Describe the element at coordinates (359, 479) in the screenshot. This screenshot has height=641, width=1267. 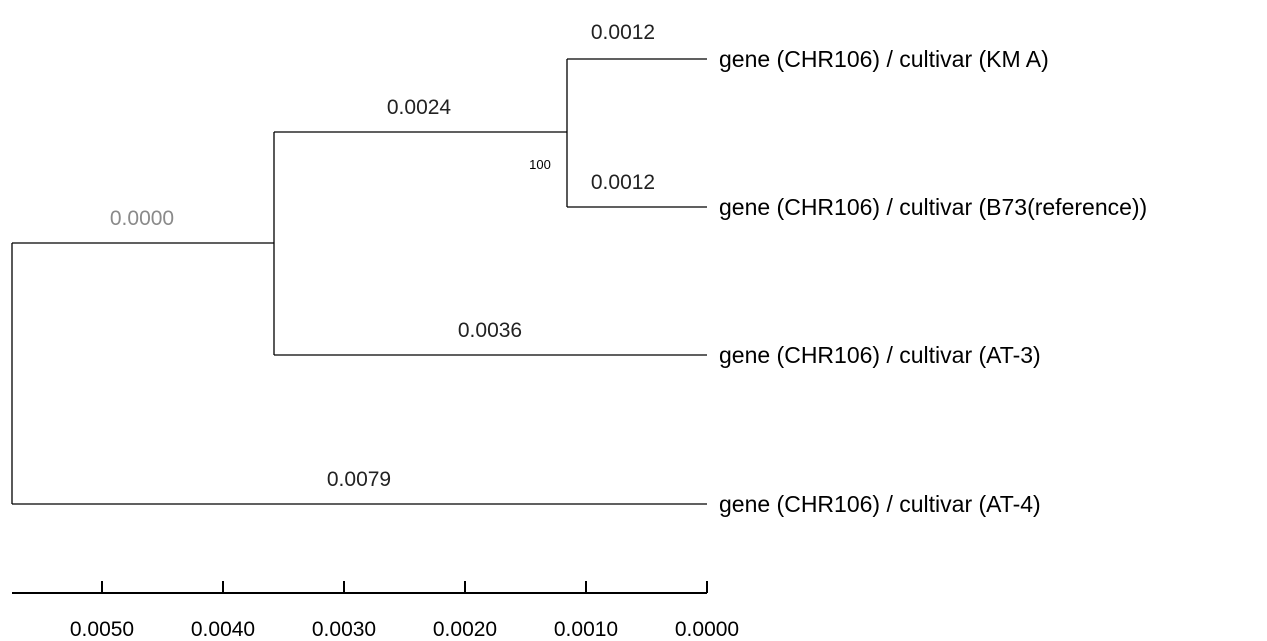
I see `branch-length-at4: 0.0079` at that location.